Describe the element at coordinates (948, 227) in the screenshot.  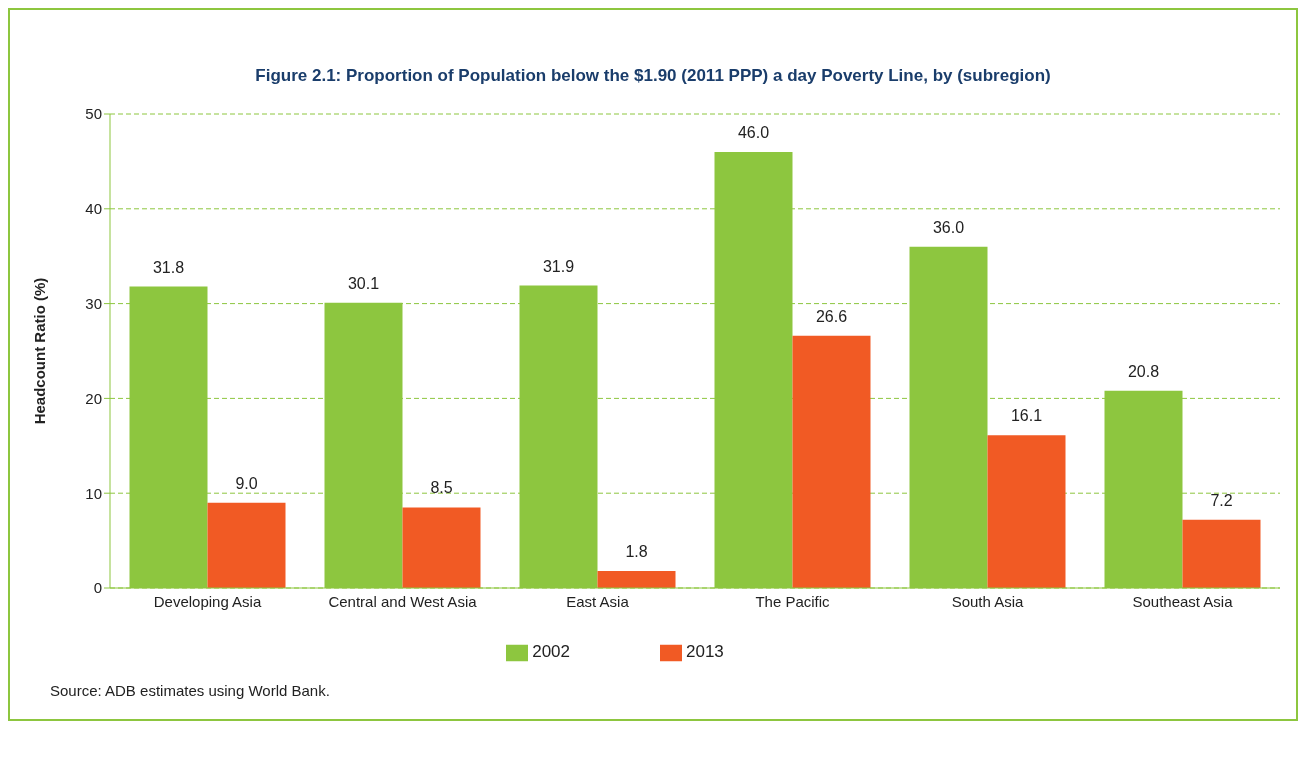
I see `text: 36.0` at that location.